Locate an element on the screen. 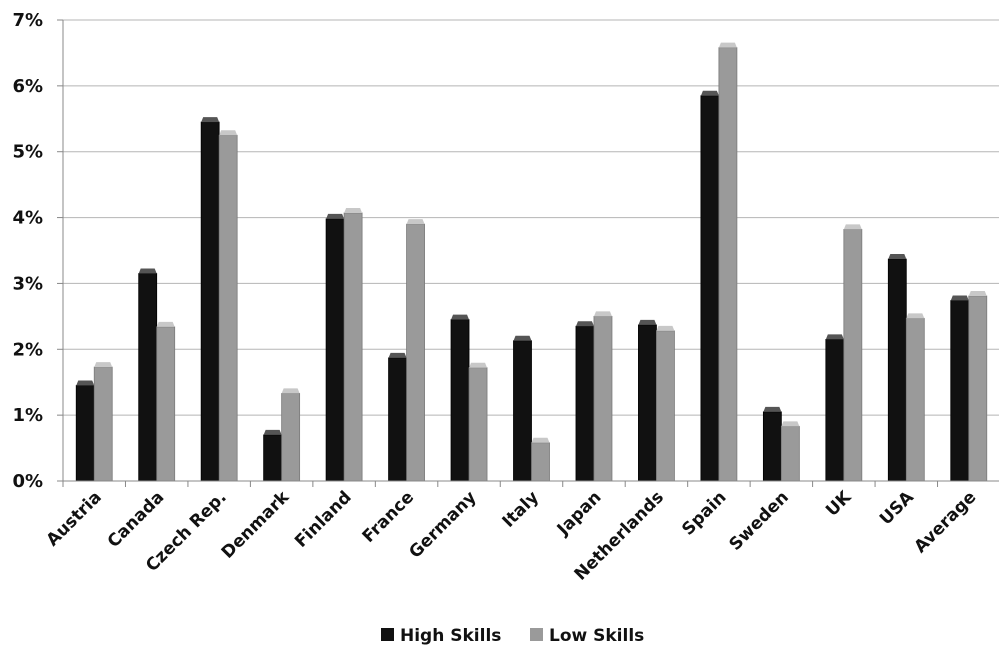  x-category-label: Italy is located at coordinates (521, 509).